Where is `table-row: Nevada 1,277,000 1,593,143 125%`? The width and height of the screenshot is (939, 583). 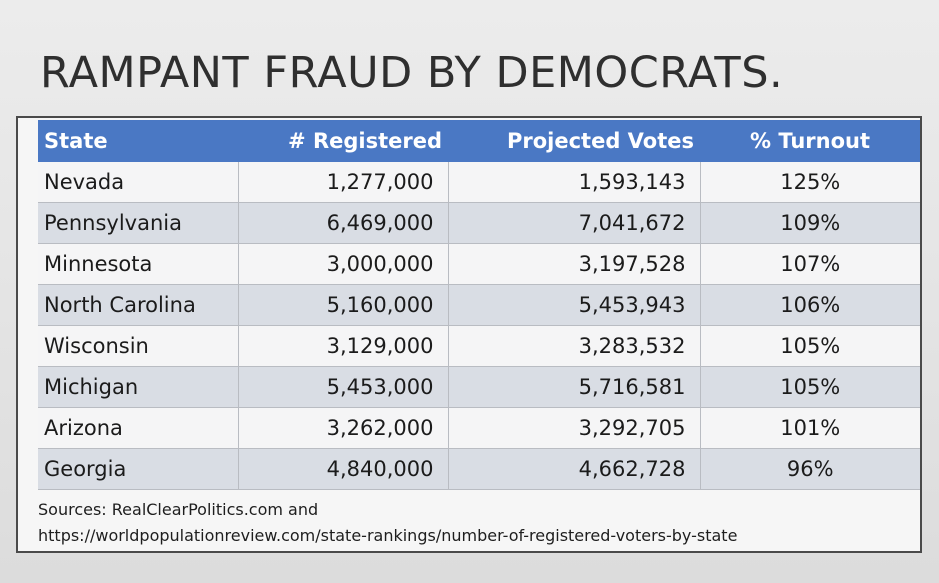 table-row: Nevada 1,277,000 1,593,143 125% is located at coordinates (479, 182).